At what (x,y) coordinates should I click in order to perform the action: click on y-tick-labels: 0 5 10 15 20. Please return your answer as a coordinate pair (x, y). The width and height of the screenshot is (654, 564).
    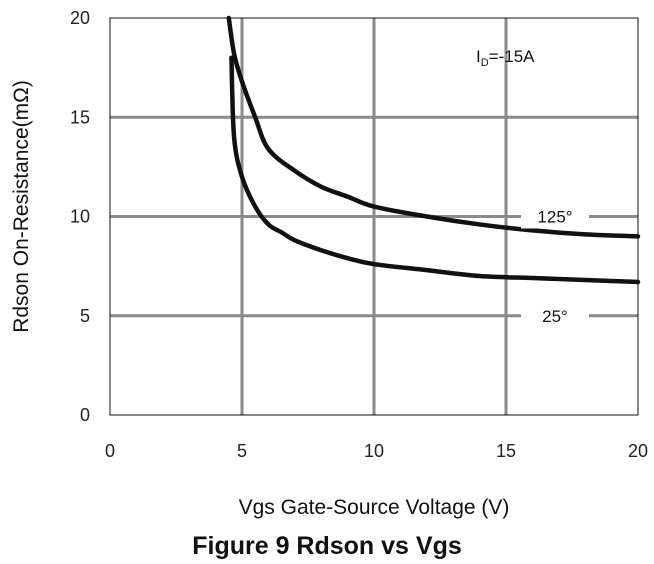
    Looking at the image, I should click on (80, 216).